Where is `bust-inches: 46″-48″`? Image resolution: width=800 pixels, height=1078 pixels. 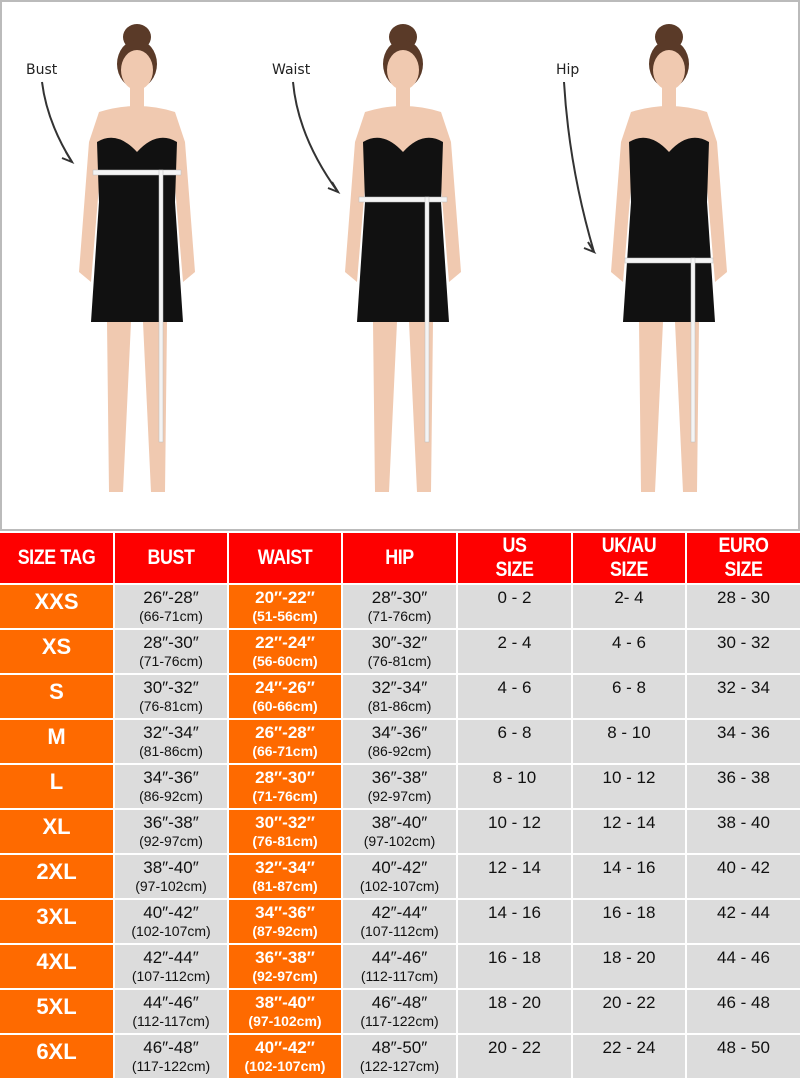 bust-inches: 46″-48″ is located at coordinates (171, 1047).